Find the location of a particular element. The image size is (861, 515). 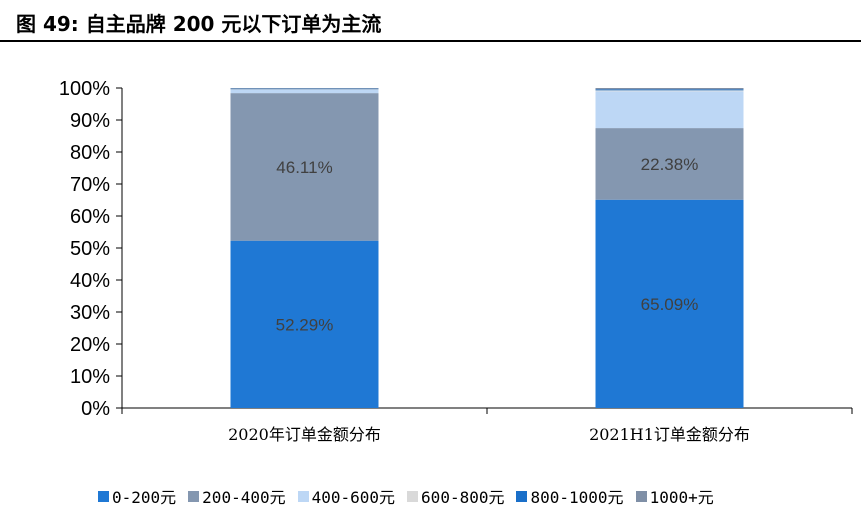

data-label: 52.29% is located at coordinates (305, 324).